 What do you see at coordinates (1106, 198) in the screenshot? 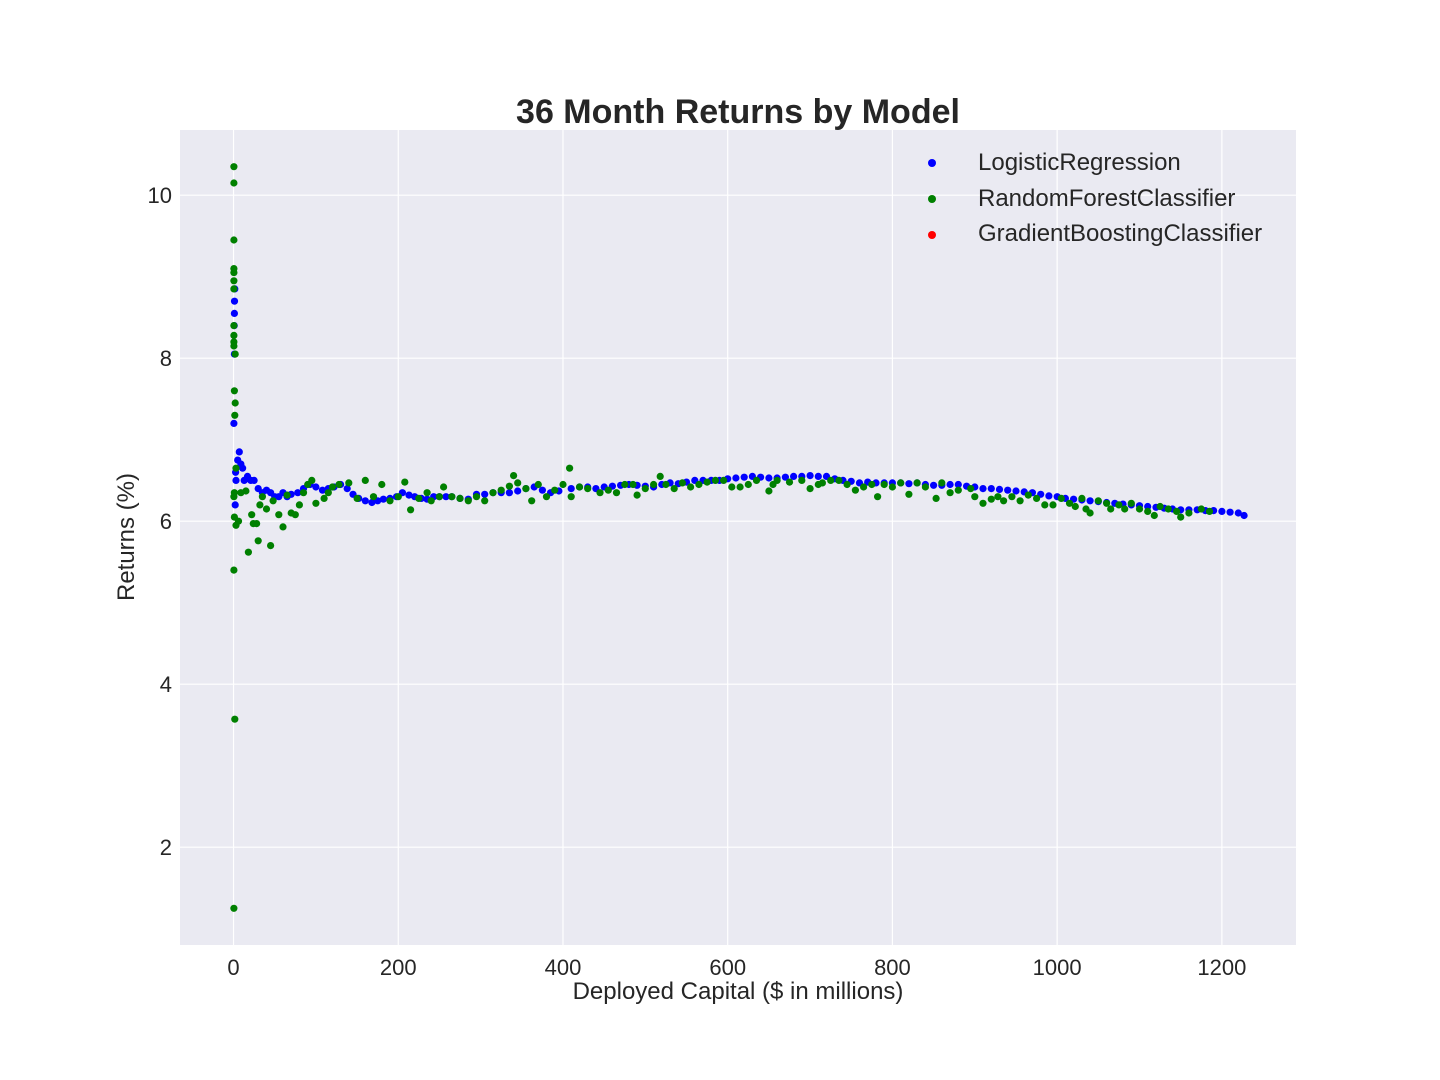
I see `legend-label: RandomForestClassifier` at bounding box center [1106, 198].